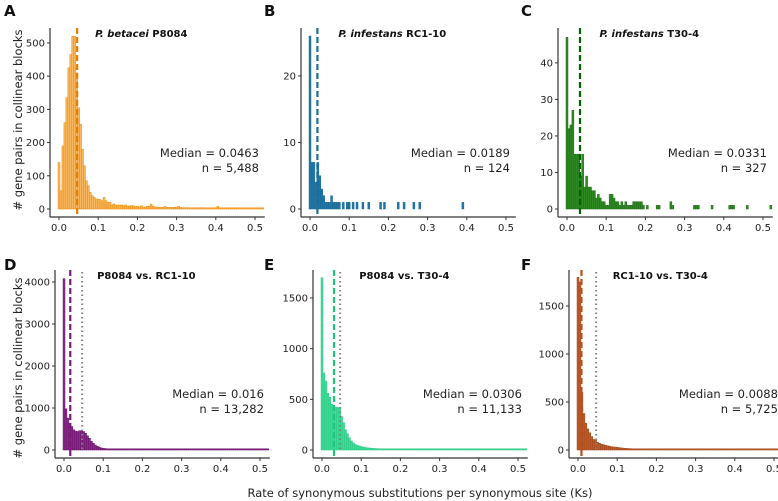 The image size is (778, 501). I want to click on n-annotation: n = 124, so click(487, 168).